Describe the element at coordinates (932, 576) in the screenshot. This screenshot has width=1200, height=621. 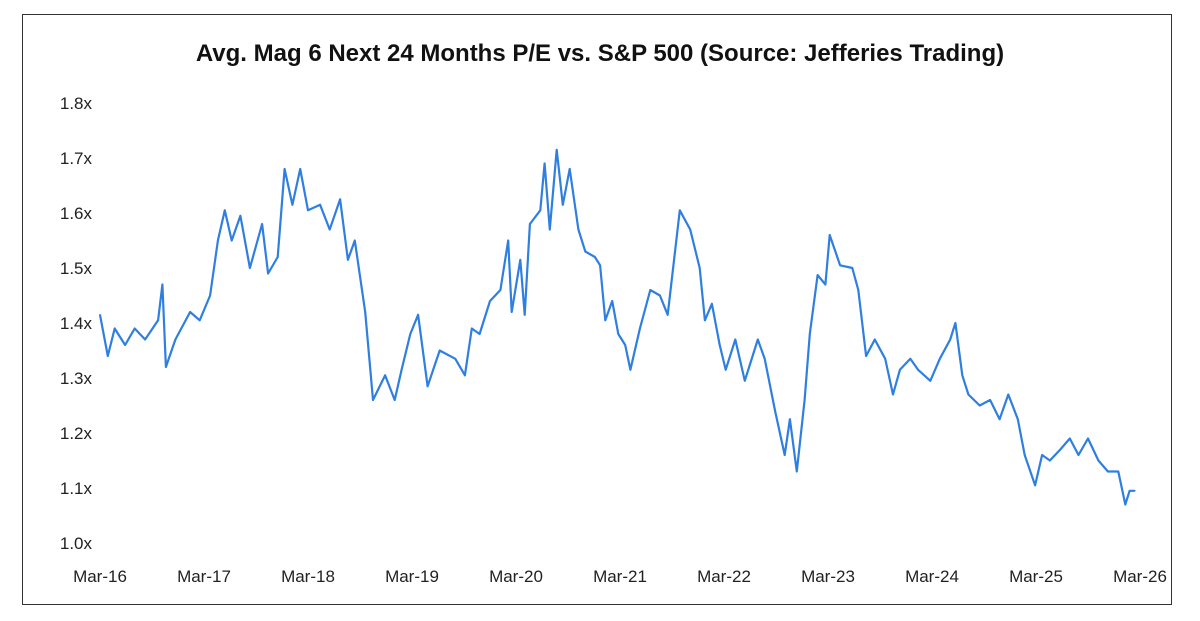
I see `x-tick-label: Mar-24` at that location.